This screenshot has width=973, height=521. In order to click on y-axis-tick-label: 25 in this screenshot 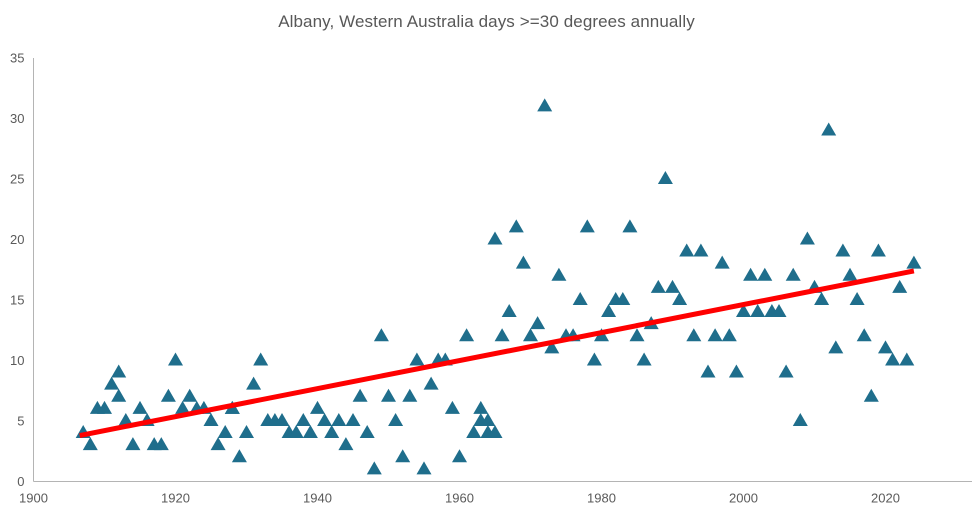, I will do `click(17, 179)`.